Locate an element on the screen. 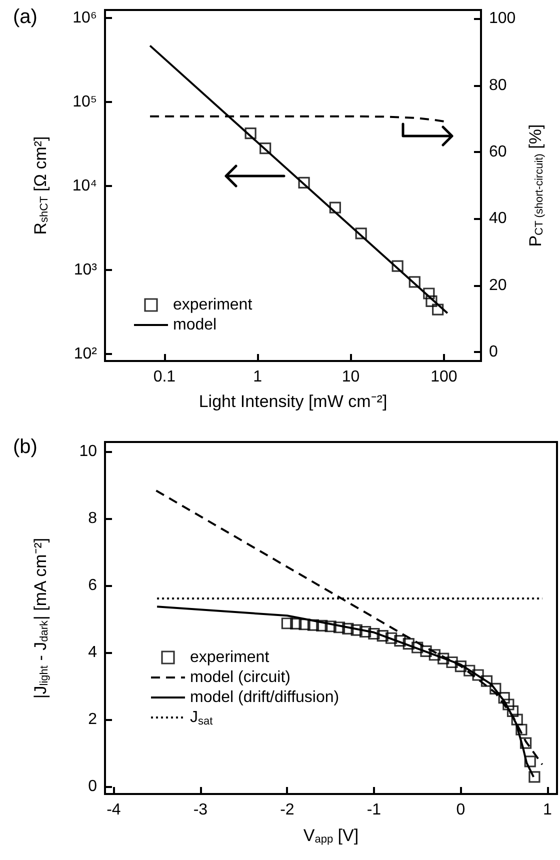 Image resolution: width=560 pixels, height=860 pixels. y-tick-label: 10 is located at coordinates (88, 451).